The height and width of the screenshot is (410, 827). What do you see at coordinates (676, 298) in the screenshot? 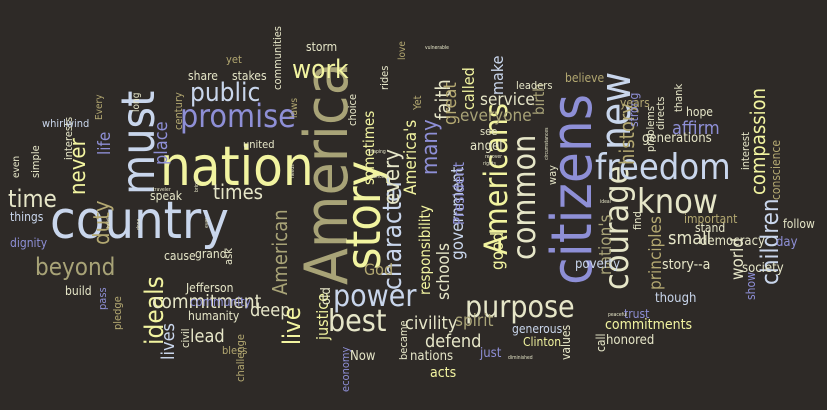
I see `word: though` at bounding box center [676, 298].